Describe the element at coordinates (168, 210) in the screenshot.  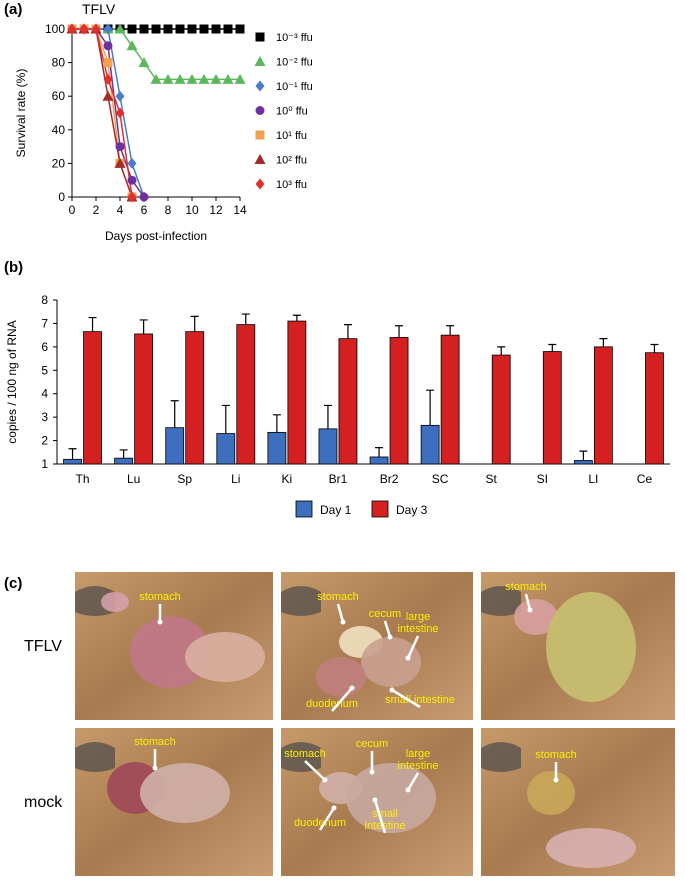
I see `x-tick-label: 8` at that location.